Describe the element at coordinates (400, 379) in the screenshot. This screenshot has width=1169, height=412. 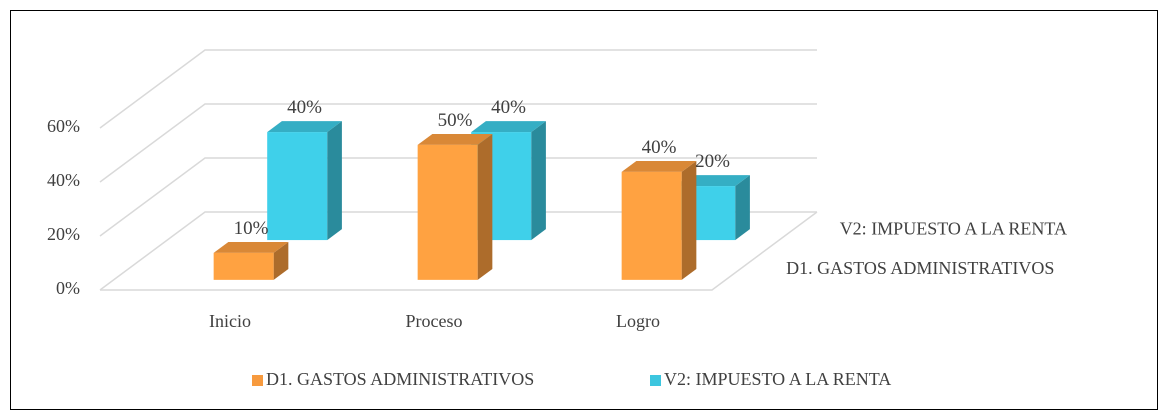
I see `legend-label: D1. GASTOS ADMINISTRATIVOS` at that location.